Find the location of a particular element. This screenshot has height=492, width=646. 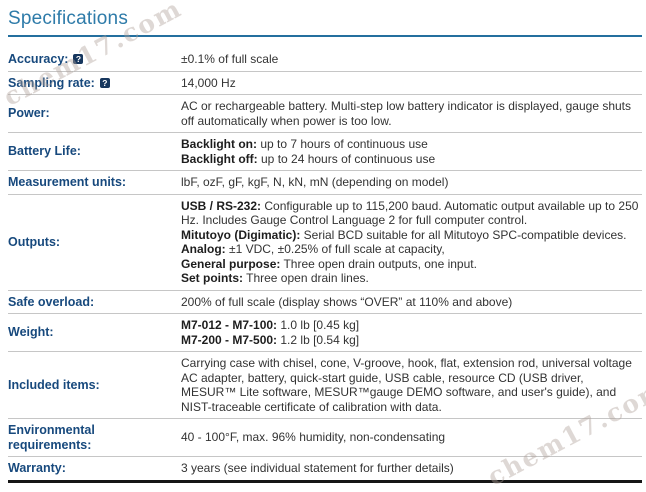

spec-row: Accuracy:? ±0.1% of full scale is located at coordinates (325, 59).